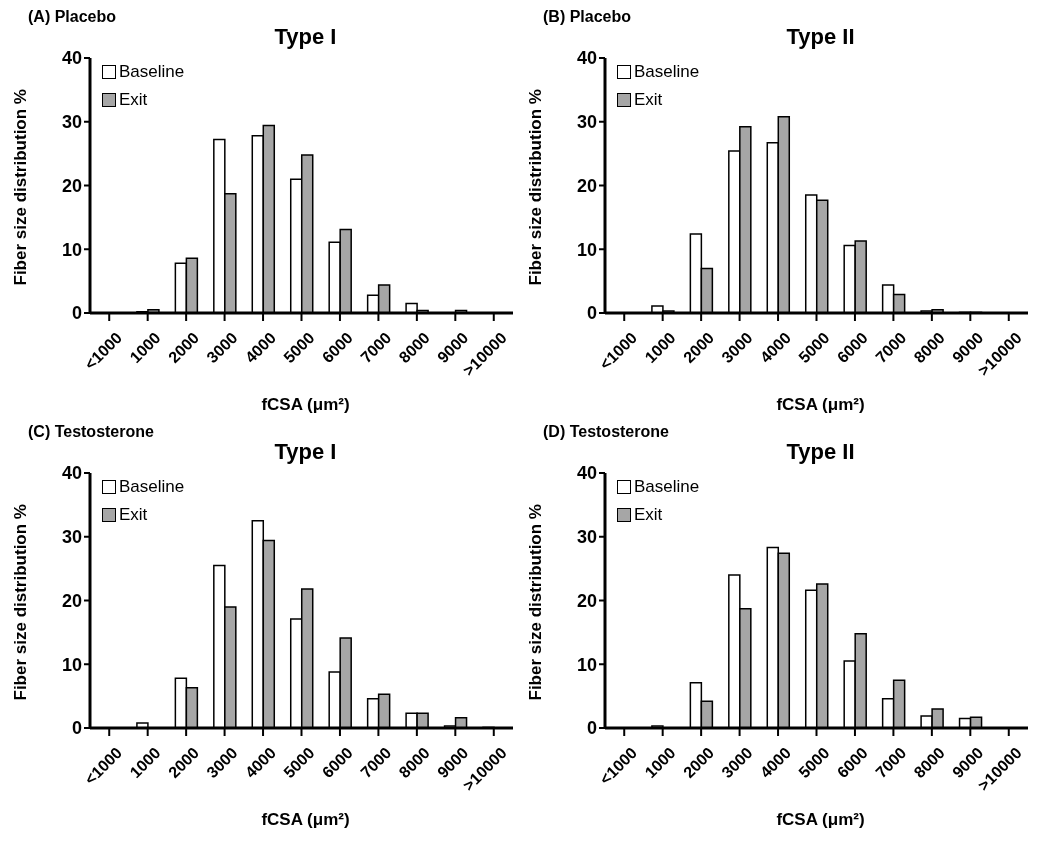  What do you see at coordinates (587, 17) in the screenshot?
I see `chart-title: (B) Placebo` at bounding box center [587, 17].